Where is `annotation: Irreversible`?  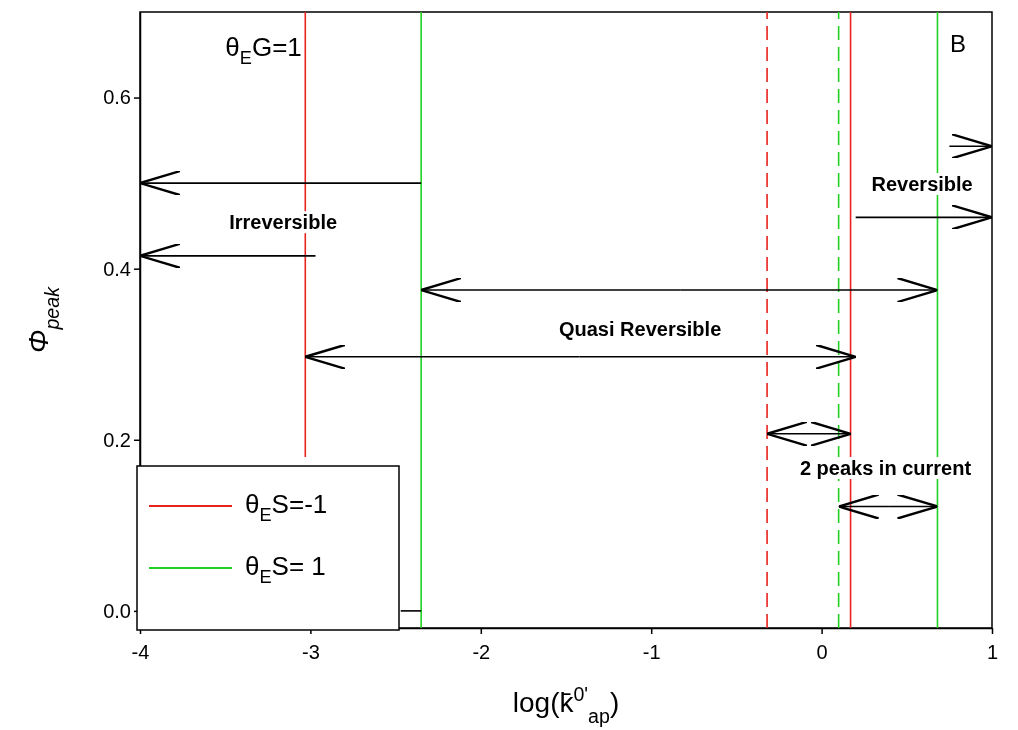
annotation: Irreversible is located at coordinates (283, 222).